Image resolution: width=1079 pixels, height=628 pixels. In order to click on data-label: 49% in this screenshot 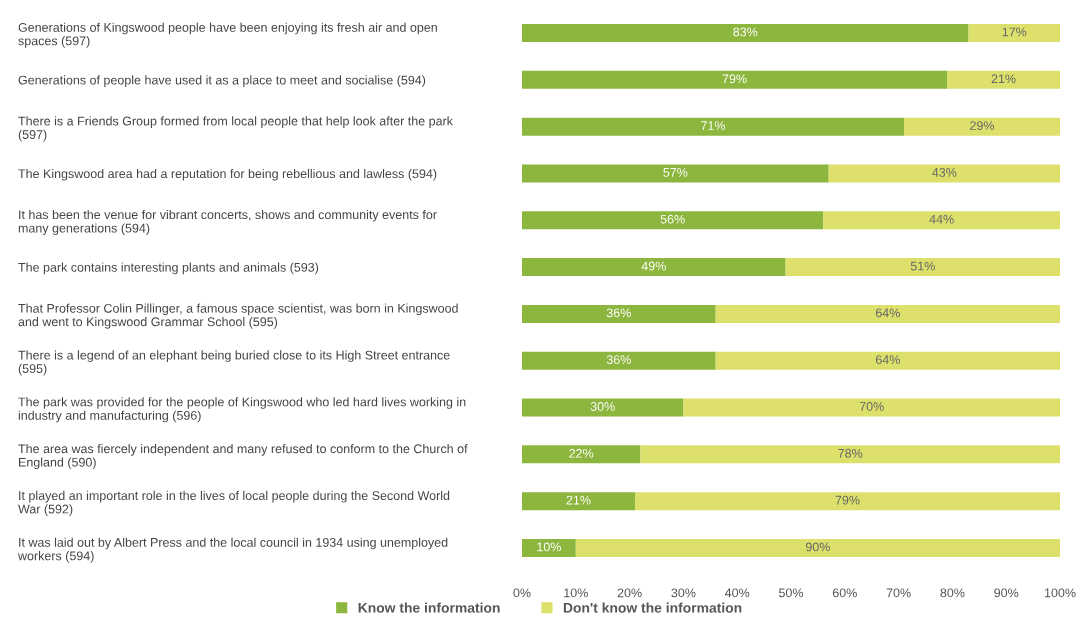, I will do `click(653, 266)`.